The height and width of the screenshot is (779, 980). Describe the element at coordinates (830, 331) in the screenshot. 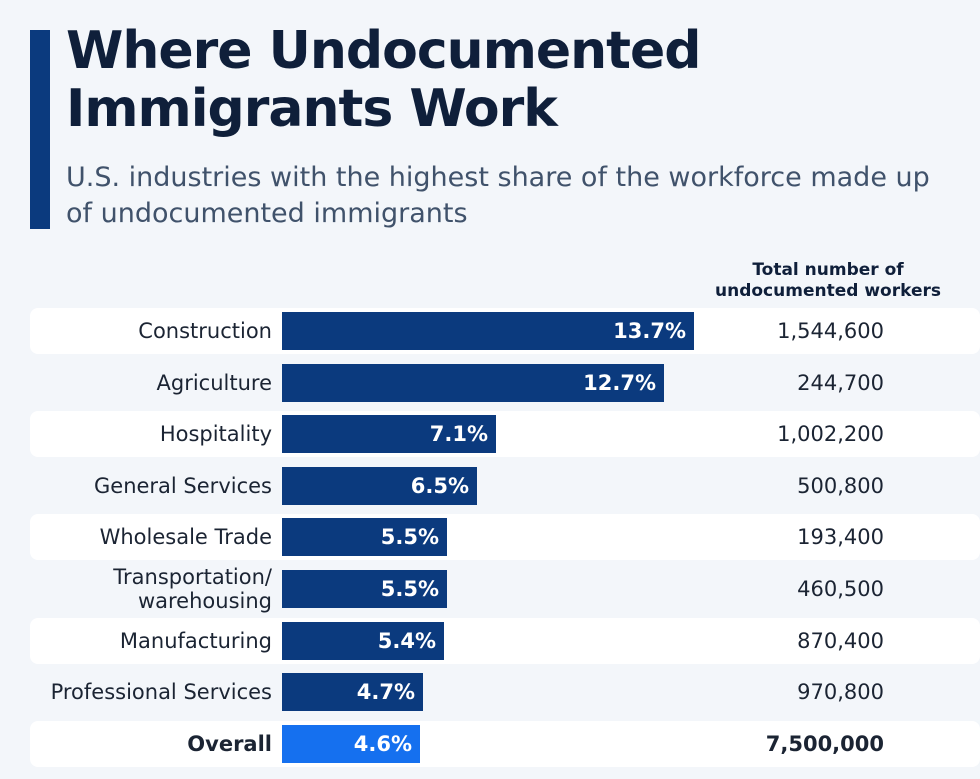

I see `total-workers-value: 1,544,600` at that location.